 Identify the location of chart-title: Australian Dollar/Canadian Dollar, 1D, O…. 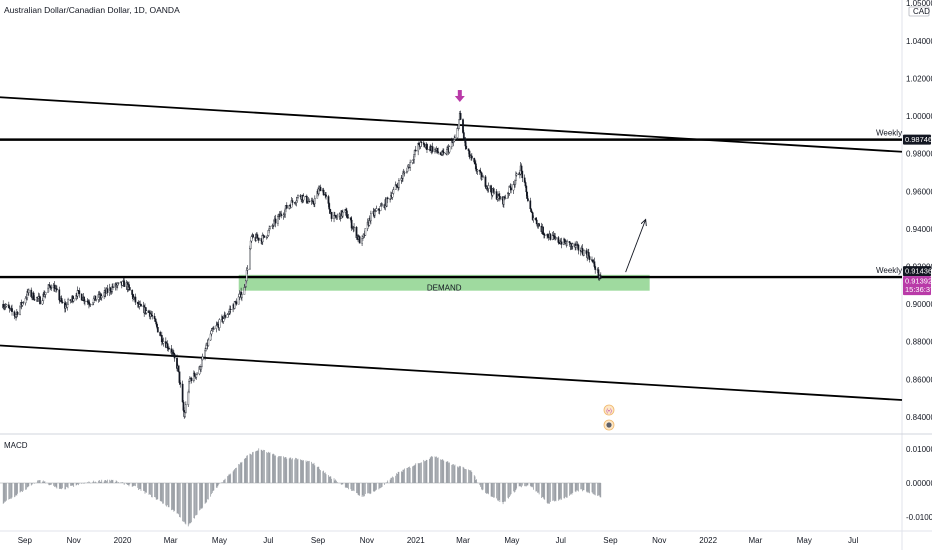
(92, 10).